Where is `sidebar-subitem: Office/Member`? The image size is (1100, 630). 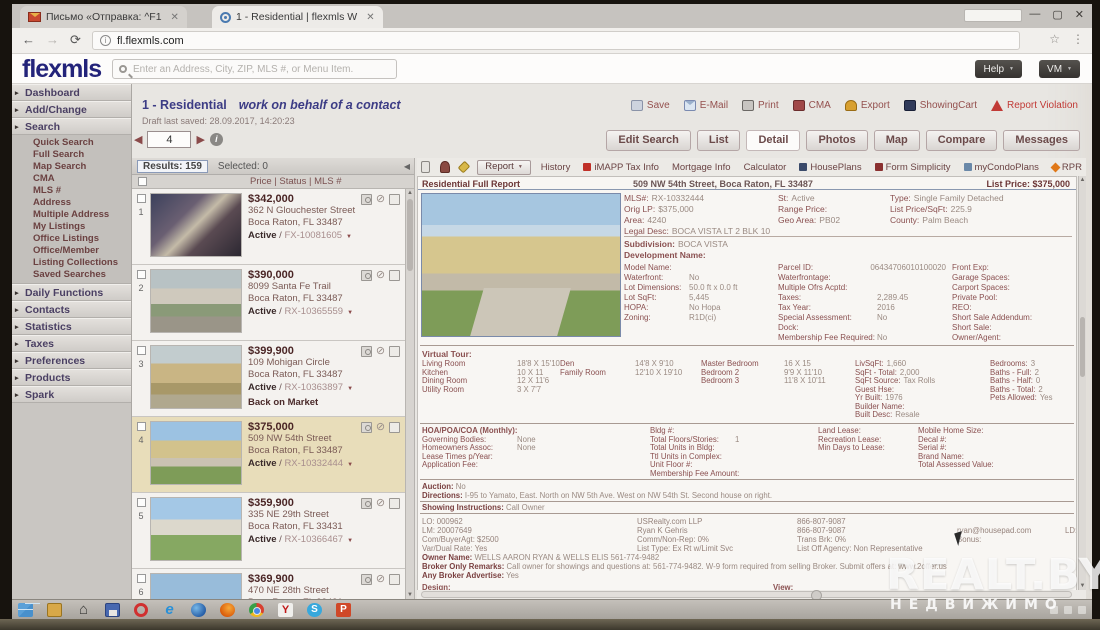
sidebar-subitem: Office/Member is located at coordinates (71, 251).